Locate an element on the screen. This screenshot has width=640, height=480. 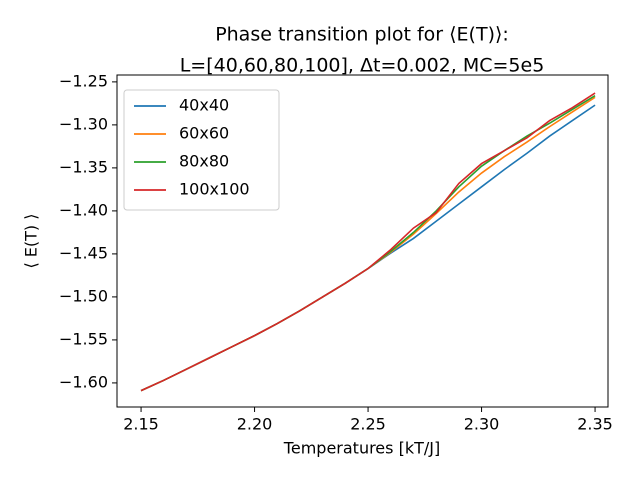
y-axis-label: ⟨ E(T) ⟩ is located at coordinates (31, 240).